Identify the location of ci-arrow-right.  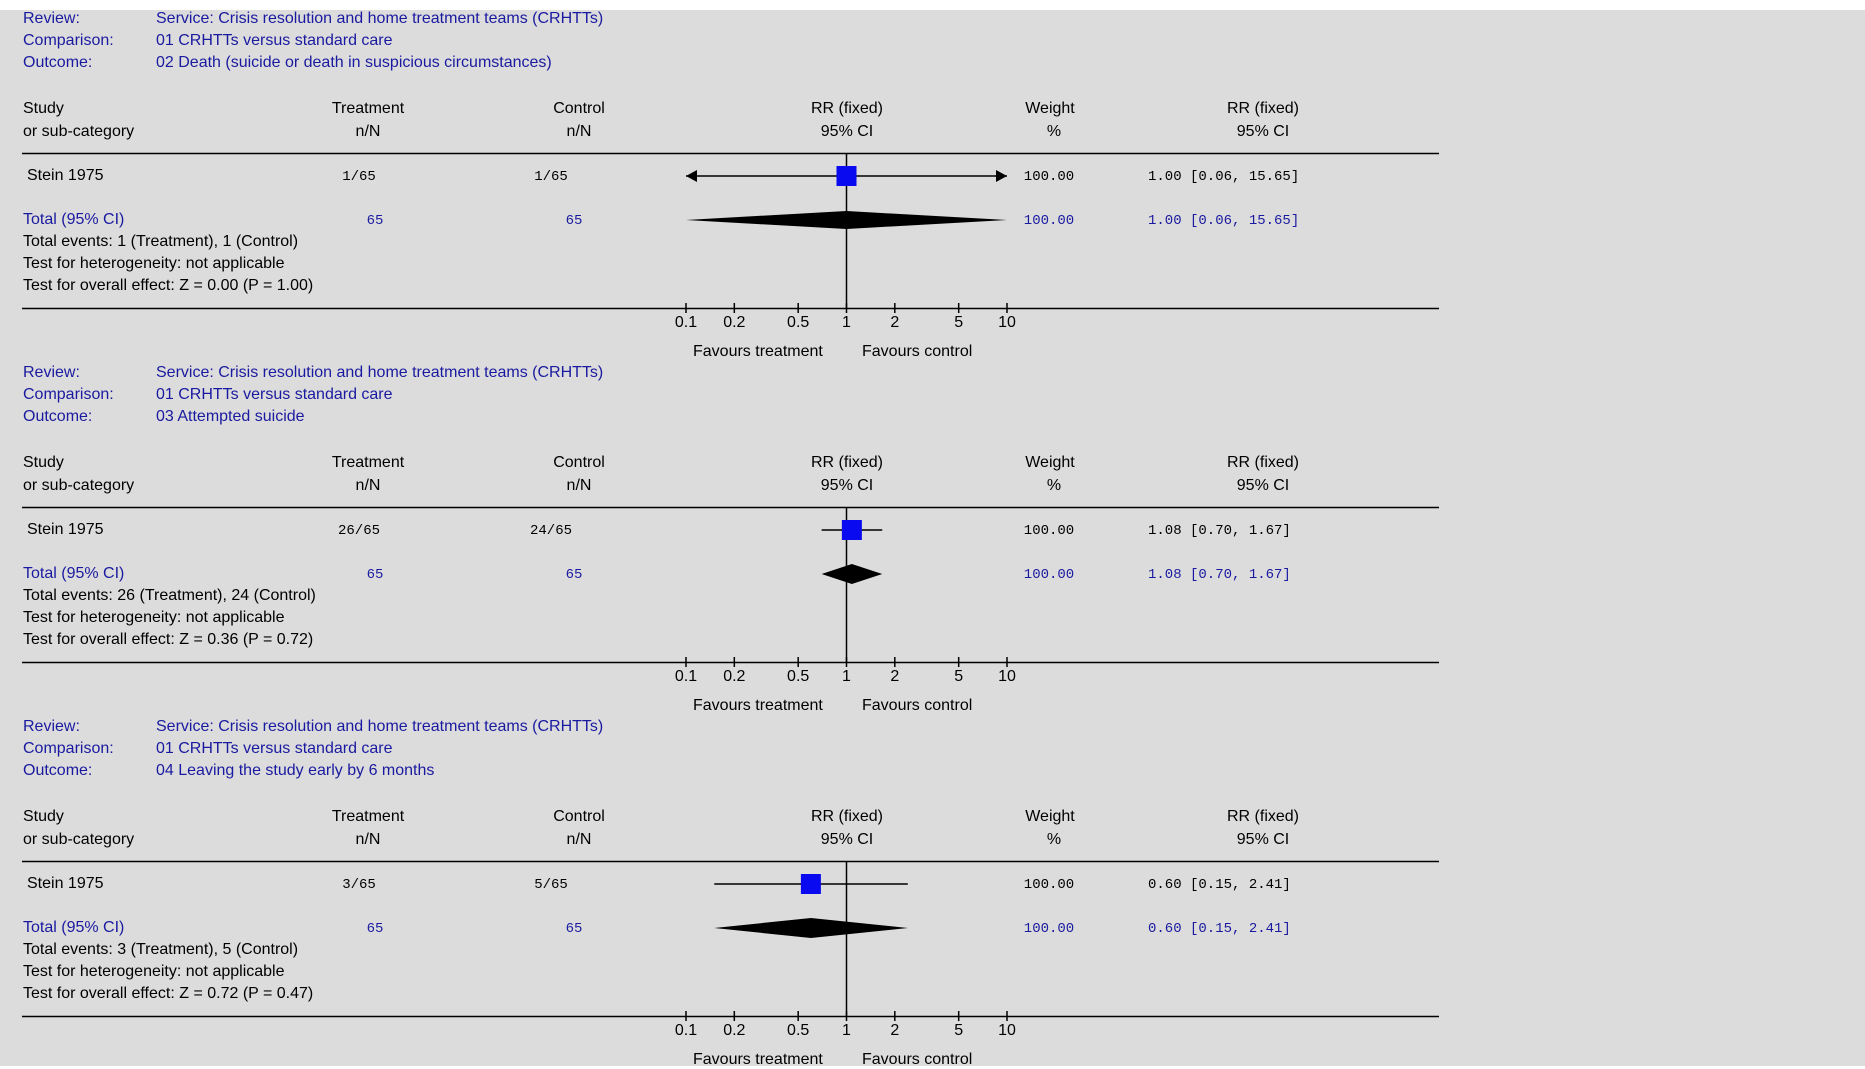
(1001, 176).